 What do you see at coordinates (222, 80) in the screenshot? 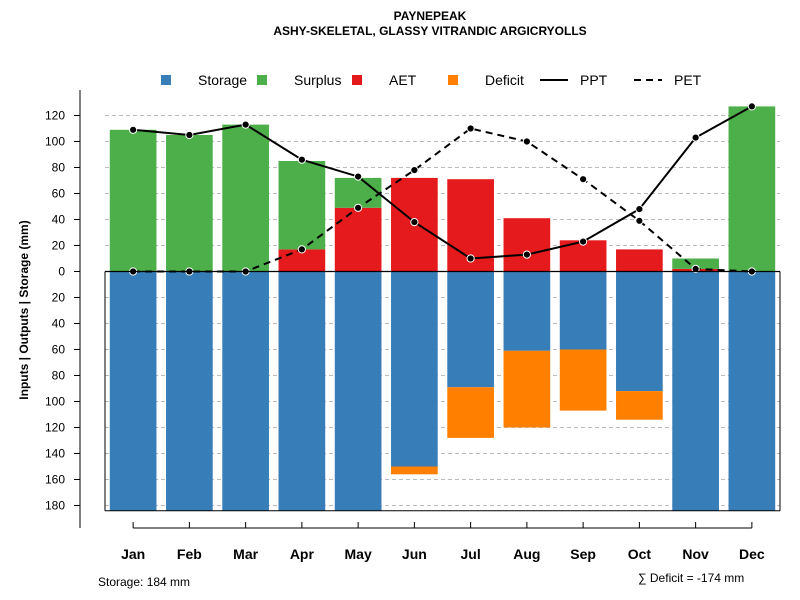
I see `legend-label: Storage` at bounding box center [222, 80].